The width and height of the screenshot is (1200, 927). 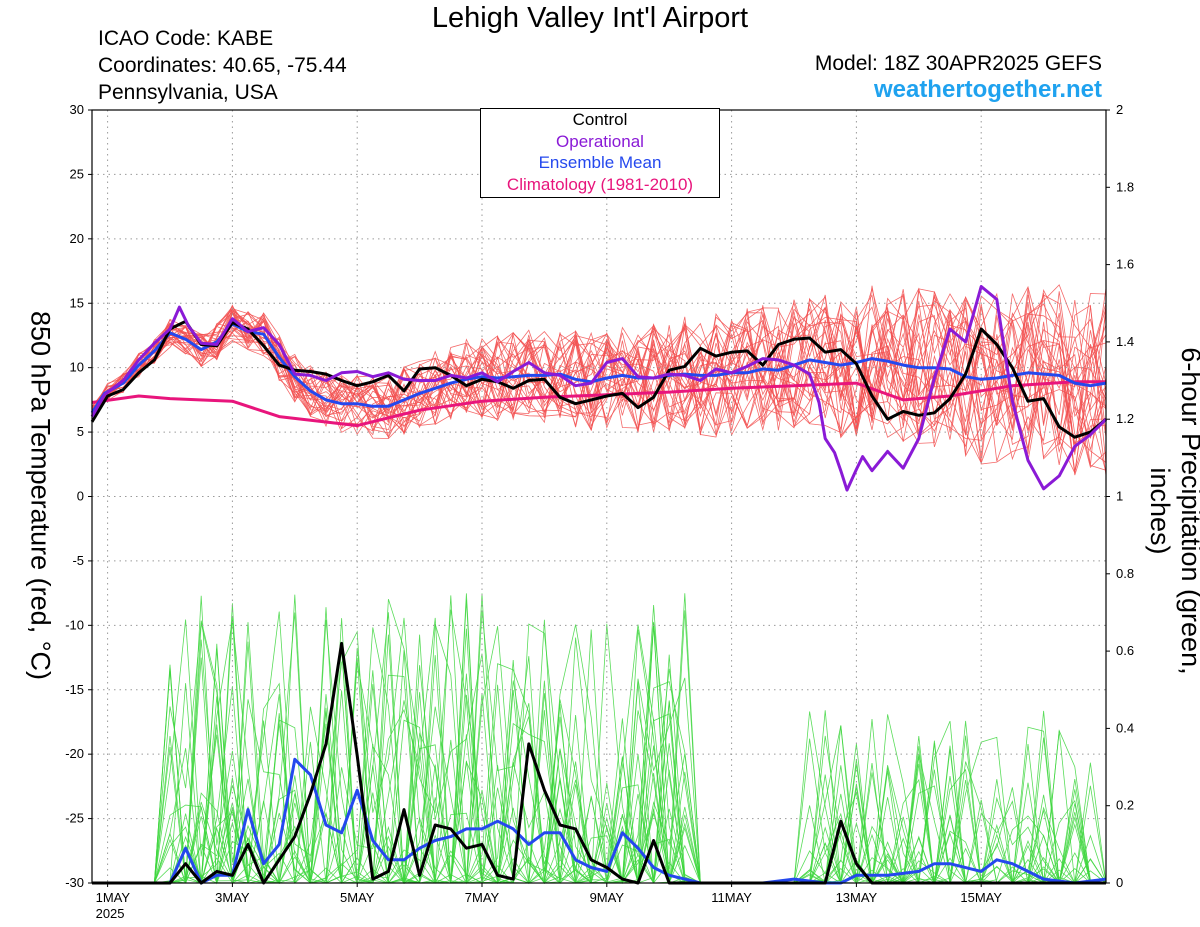 I want to click on left-tick-label: -15, so click(x=74, y=689).